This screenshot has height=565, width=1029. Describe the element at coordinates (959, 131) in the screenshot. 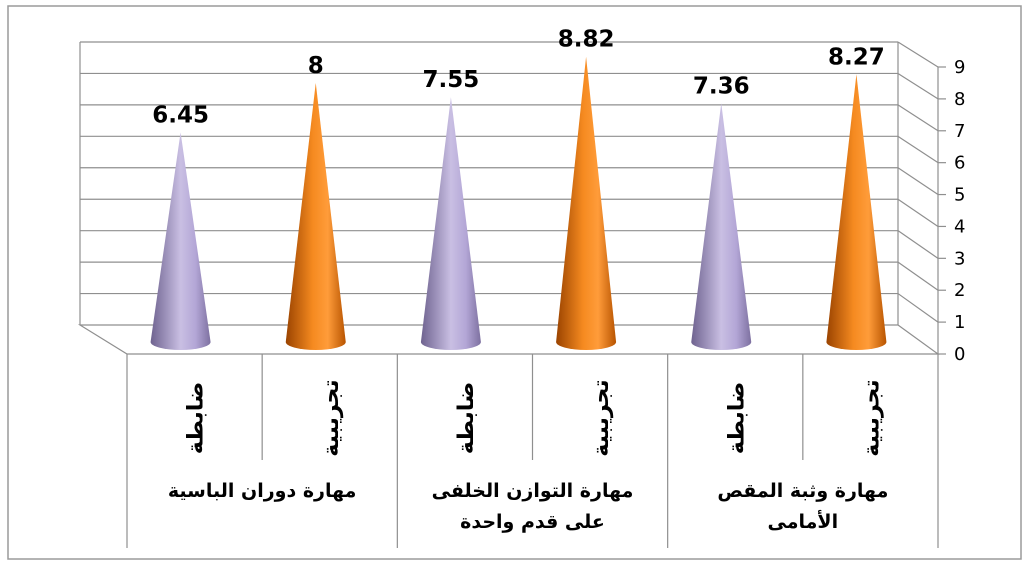

I see `y-tick-label: 7` at that location.